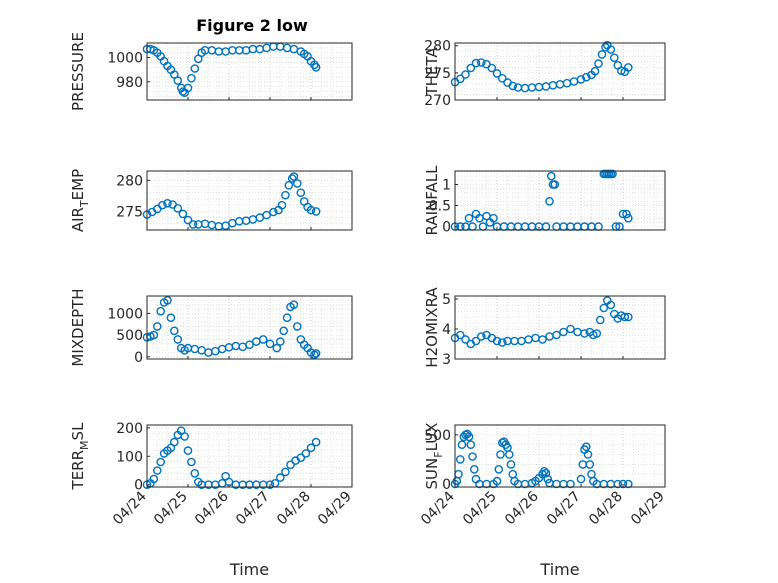 The image size is (778, 583). Describe the element at coordinates (437, 47) in the screenshot. I see `theta-ytick-label: 280` at that location.